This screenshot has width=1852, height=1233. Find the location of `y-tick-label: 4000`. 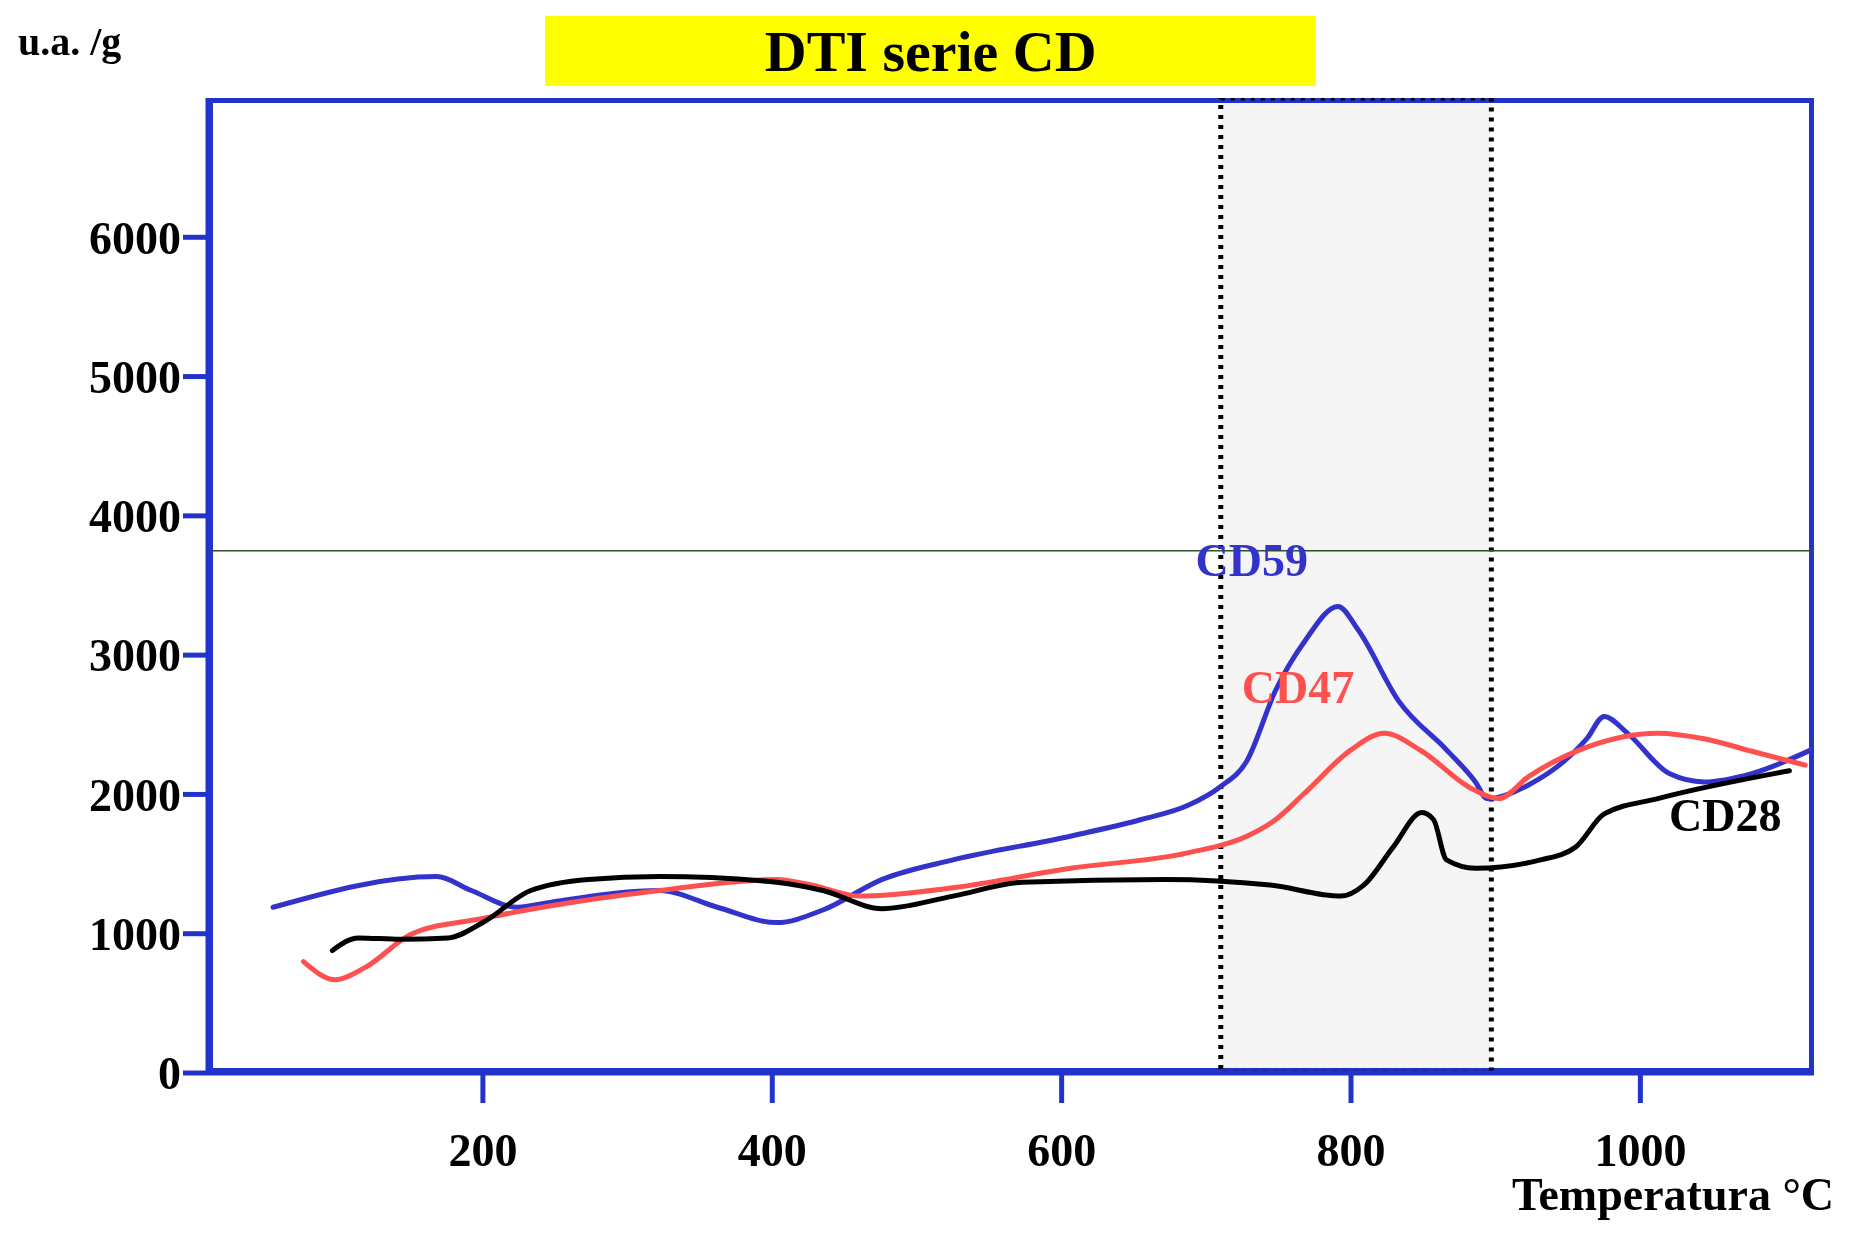

y-tick-label: 4000 is located at coordinates (135, 517).